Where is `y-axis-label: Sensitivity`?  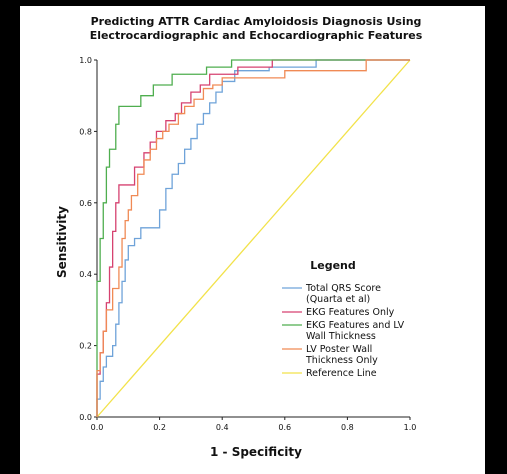 y-axis-label: Sensitivity is located at coordinates (62, 242).